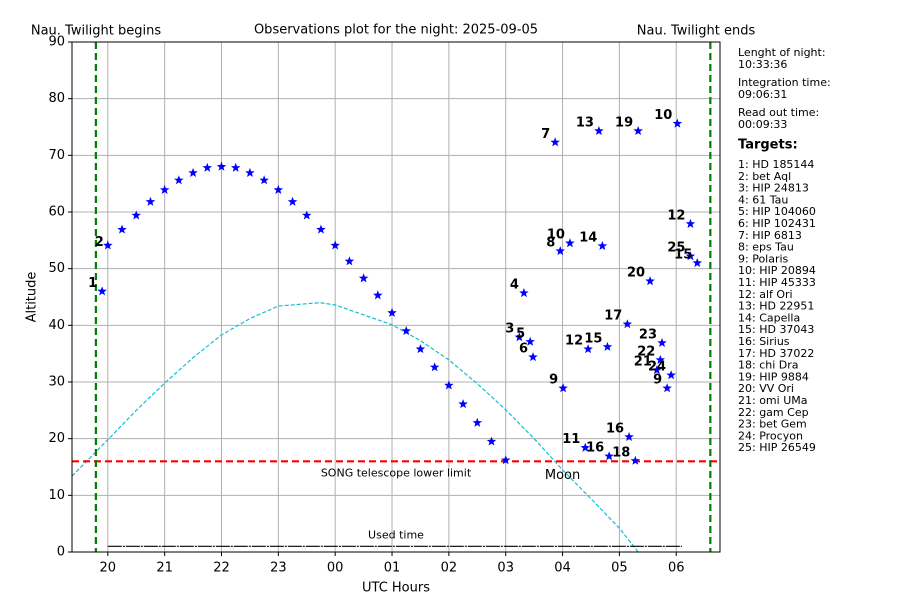 This screenshot has width=900, height=600. Describe the element at coordinates (777, 447) in the screenshot. I see `target-entry: 25: HIP 26549` at that location.